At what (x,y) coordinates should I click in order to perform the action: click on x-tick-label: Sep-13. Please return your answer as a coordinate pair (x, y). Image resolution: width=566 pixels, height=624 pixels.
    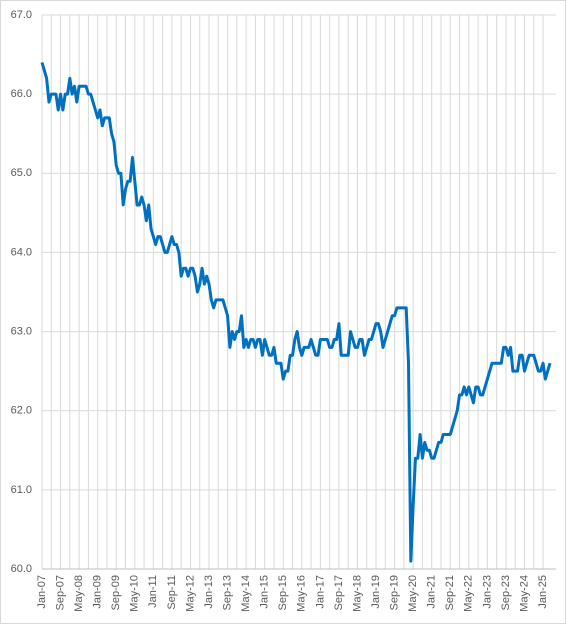
    Looking at the image, I should click on (227, 592).